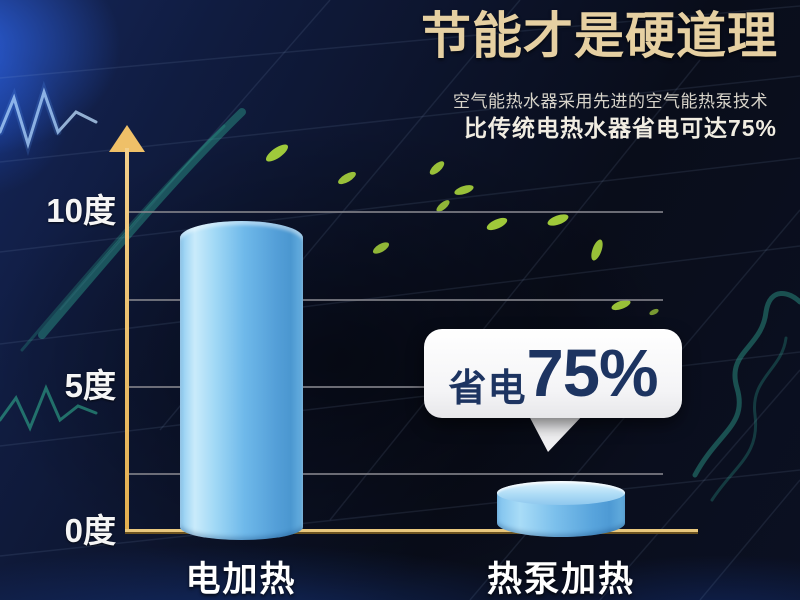  What do you see at coordinates (241, 380) in the screenshot?
I see `bar-electric-heating` at bounding box center [241, 380].